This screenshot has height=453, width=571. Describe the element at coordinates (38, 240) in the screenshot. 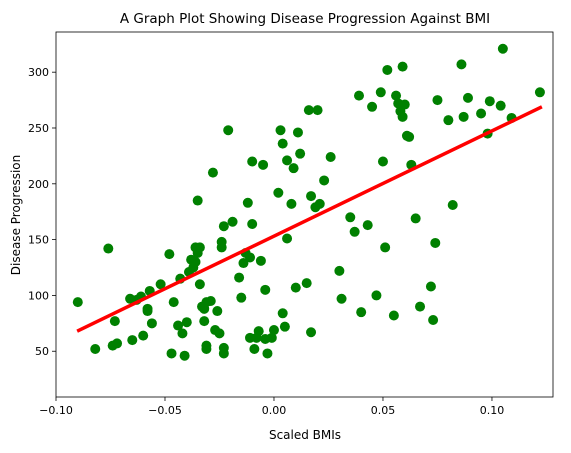

I see `y-tick-label: 150` at that location.